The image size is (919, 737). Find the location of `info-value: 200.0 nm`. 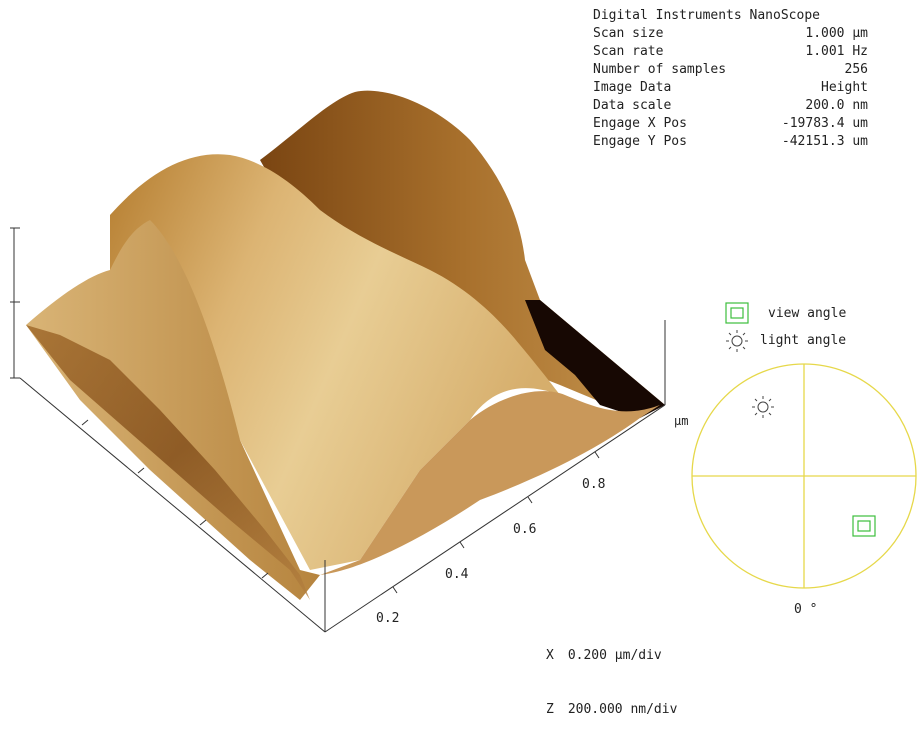

info-value: 200.0 nm is located at coordinates (836, 105).